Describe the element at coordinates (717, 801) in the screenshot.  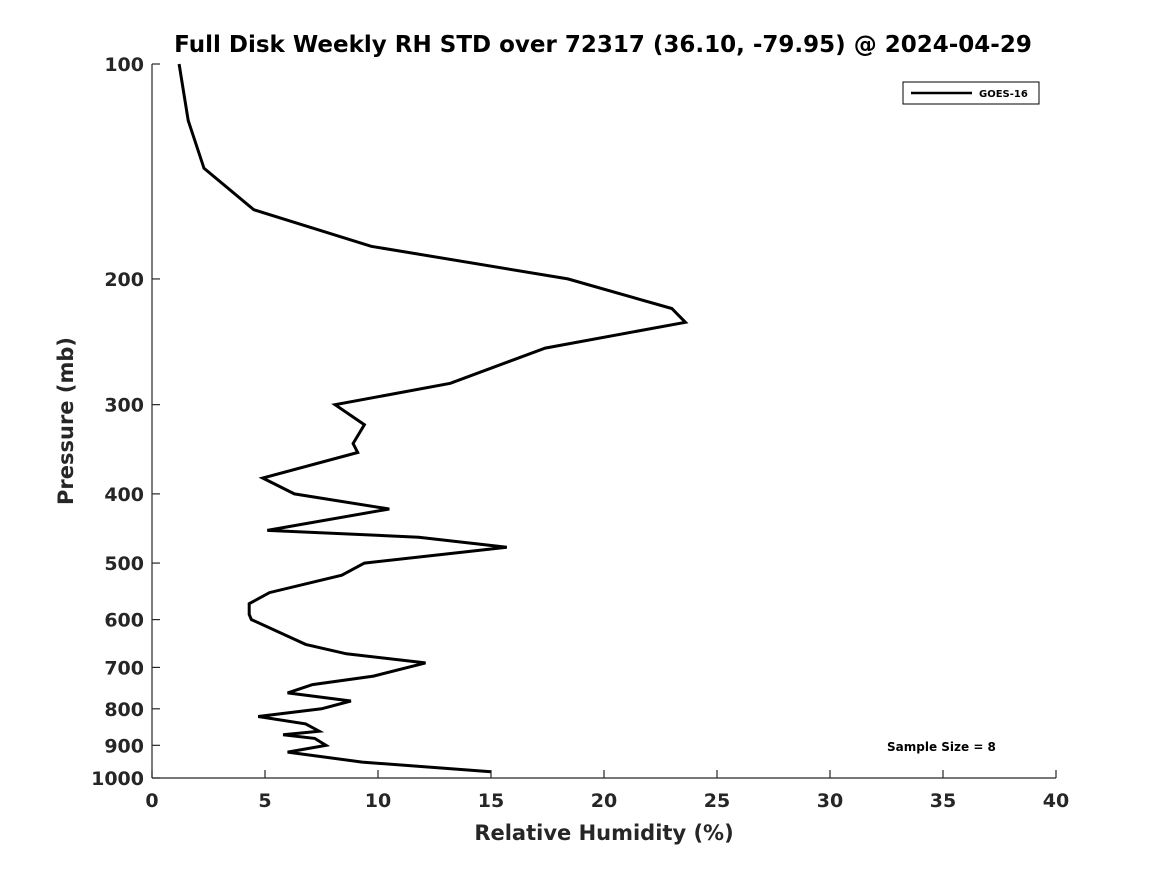
I see `x-tick-label-25: 25` at that location.